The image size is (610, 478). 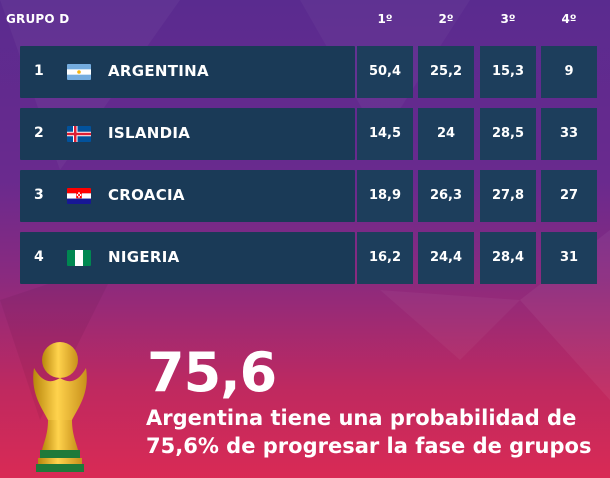 What do you see at coordinates (385, 19) in the screenshot?
I see `position-header-1: 1º` at bounding box center [385, 19].